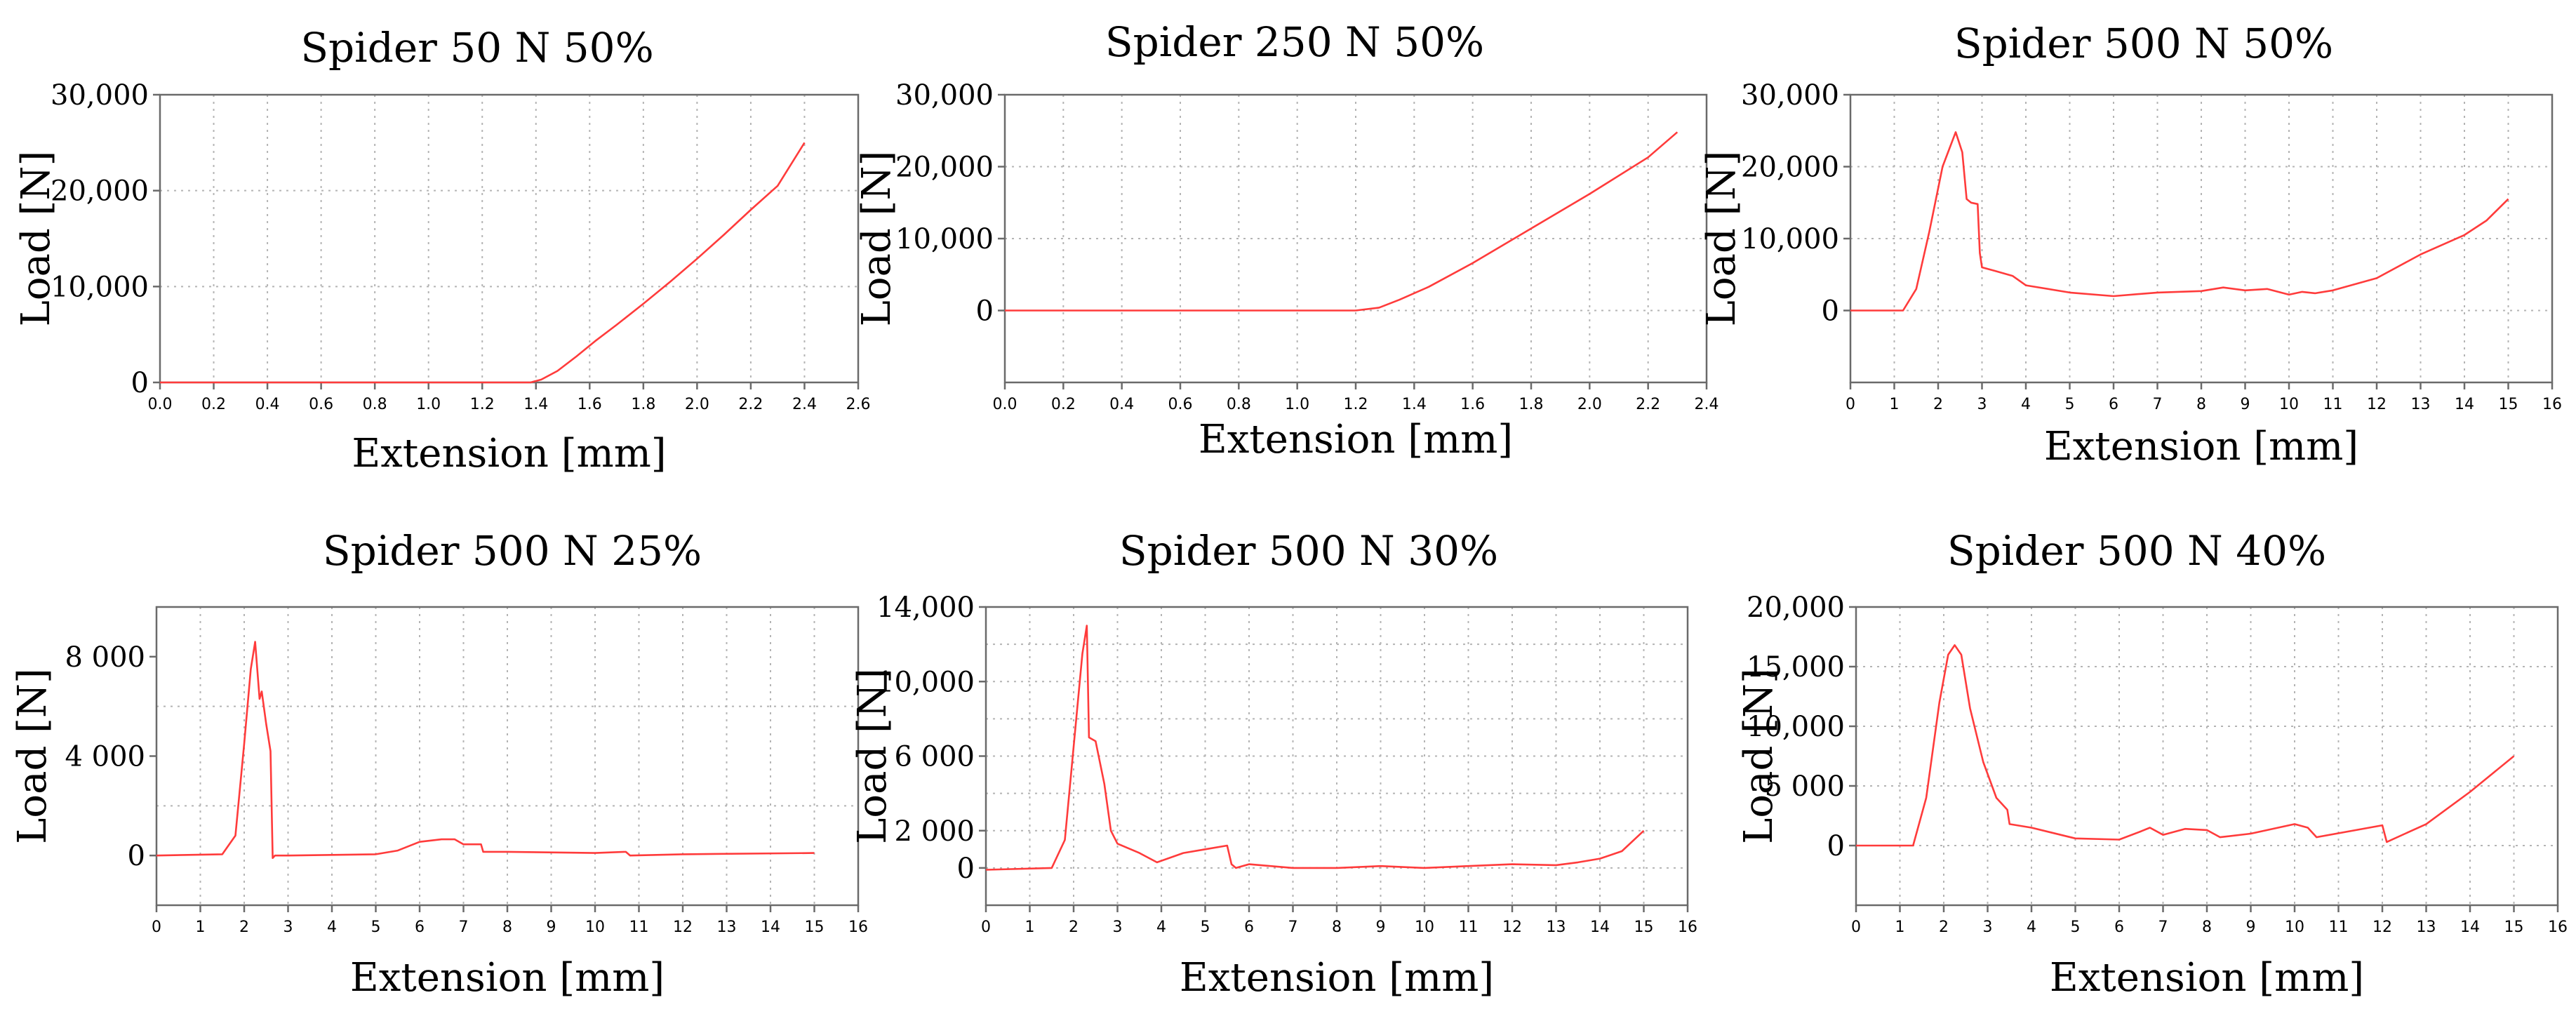 The height and width of the screenshot is (1021, 2576). What do you see at coordinates (925, 608) in the screenshot?
I see `y-tick-label: 14,000` at bounding box center [925, 608].